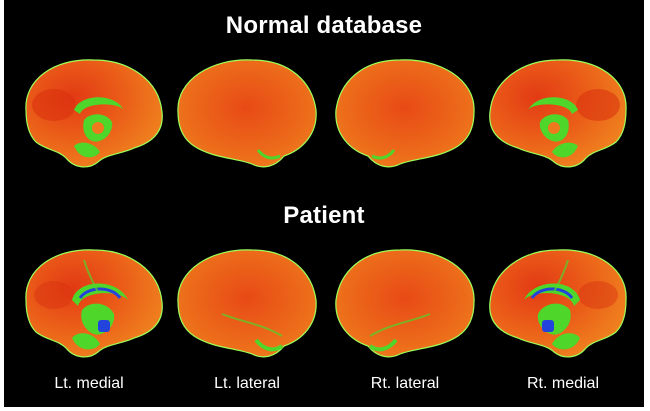  What do you see at coordinates (247, 303) in the screenshot?
I see `patient-lt-lateral-brain` at bounding box center [247, 303].